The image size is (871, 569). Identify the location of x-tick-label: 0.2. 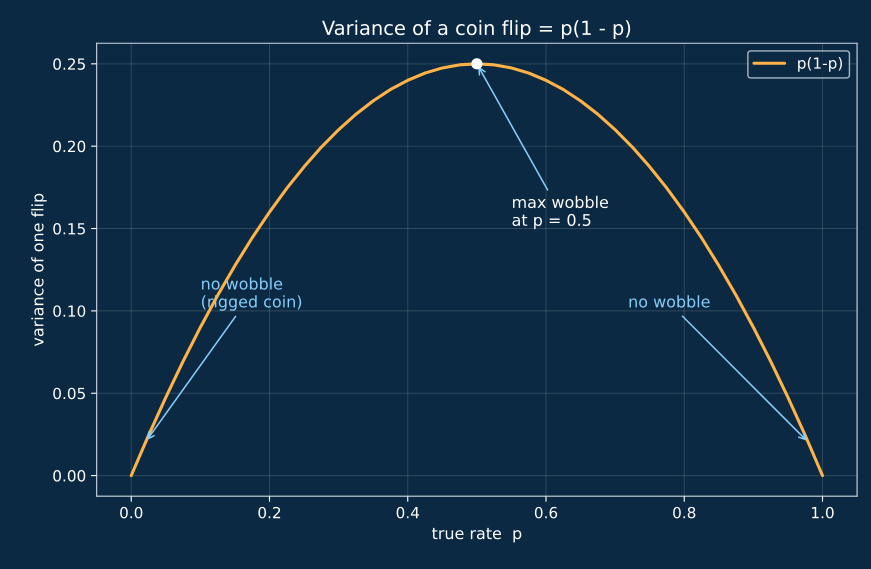
(269, 512).